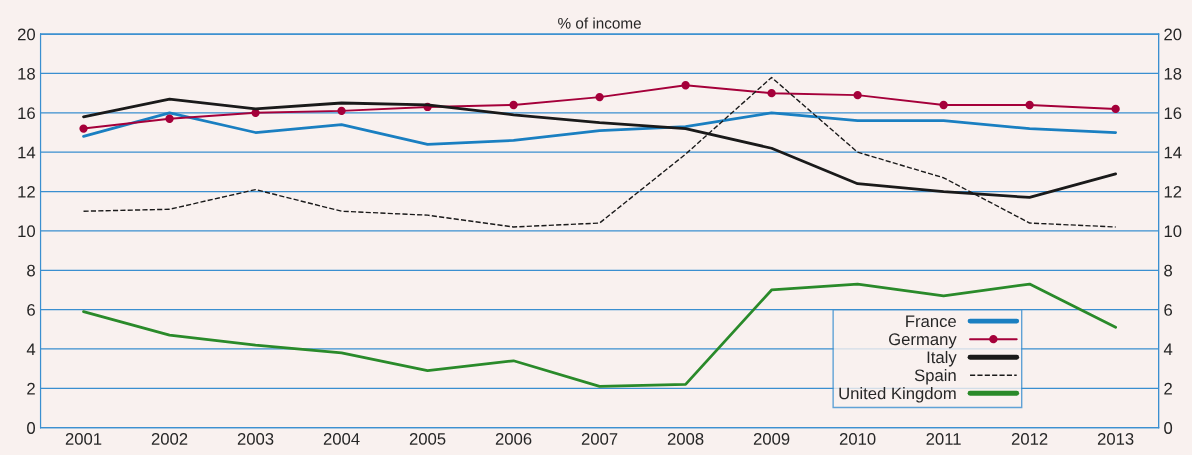  What do you see at coordinates (1173, 113) in the screenshot?
I see `y2-tick-label: 16` at bounding box center [1173, 113].